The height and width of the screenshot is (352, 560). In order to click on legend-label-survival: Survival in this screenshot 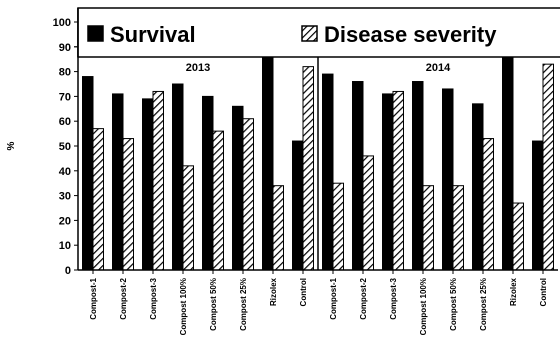, I will do `click(153, 34)`.